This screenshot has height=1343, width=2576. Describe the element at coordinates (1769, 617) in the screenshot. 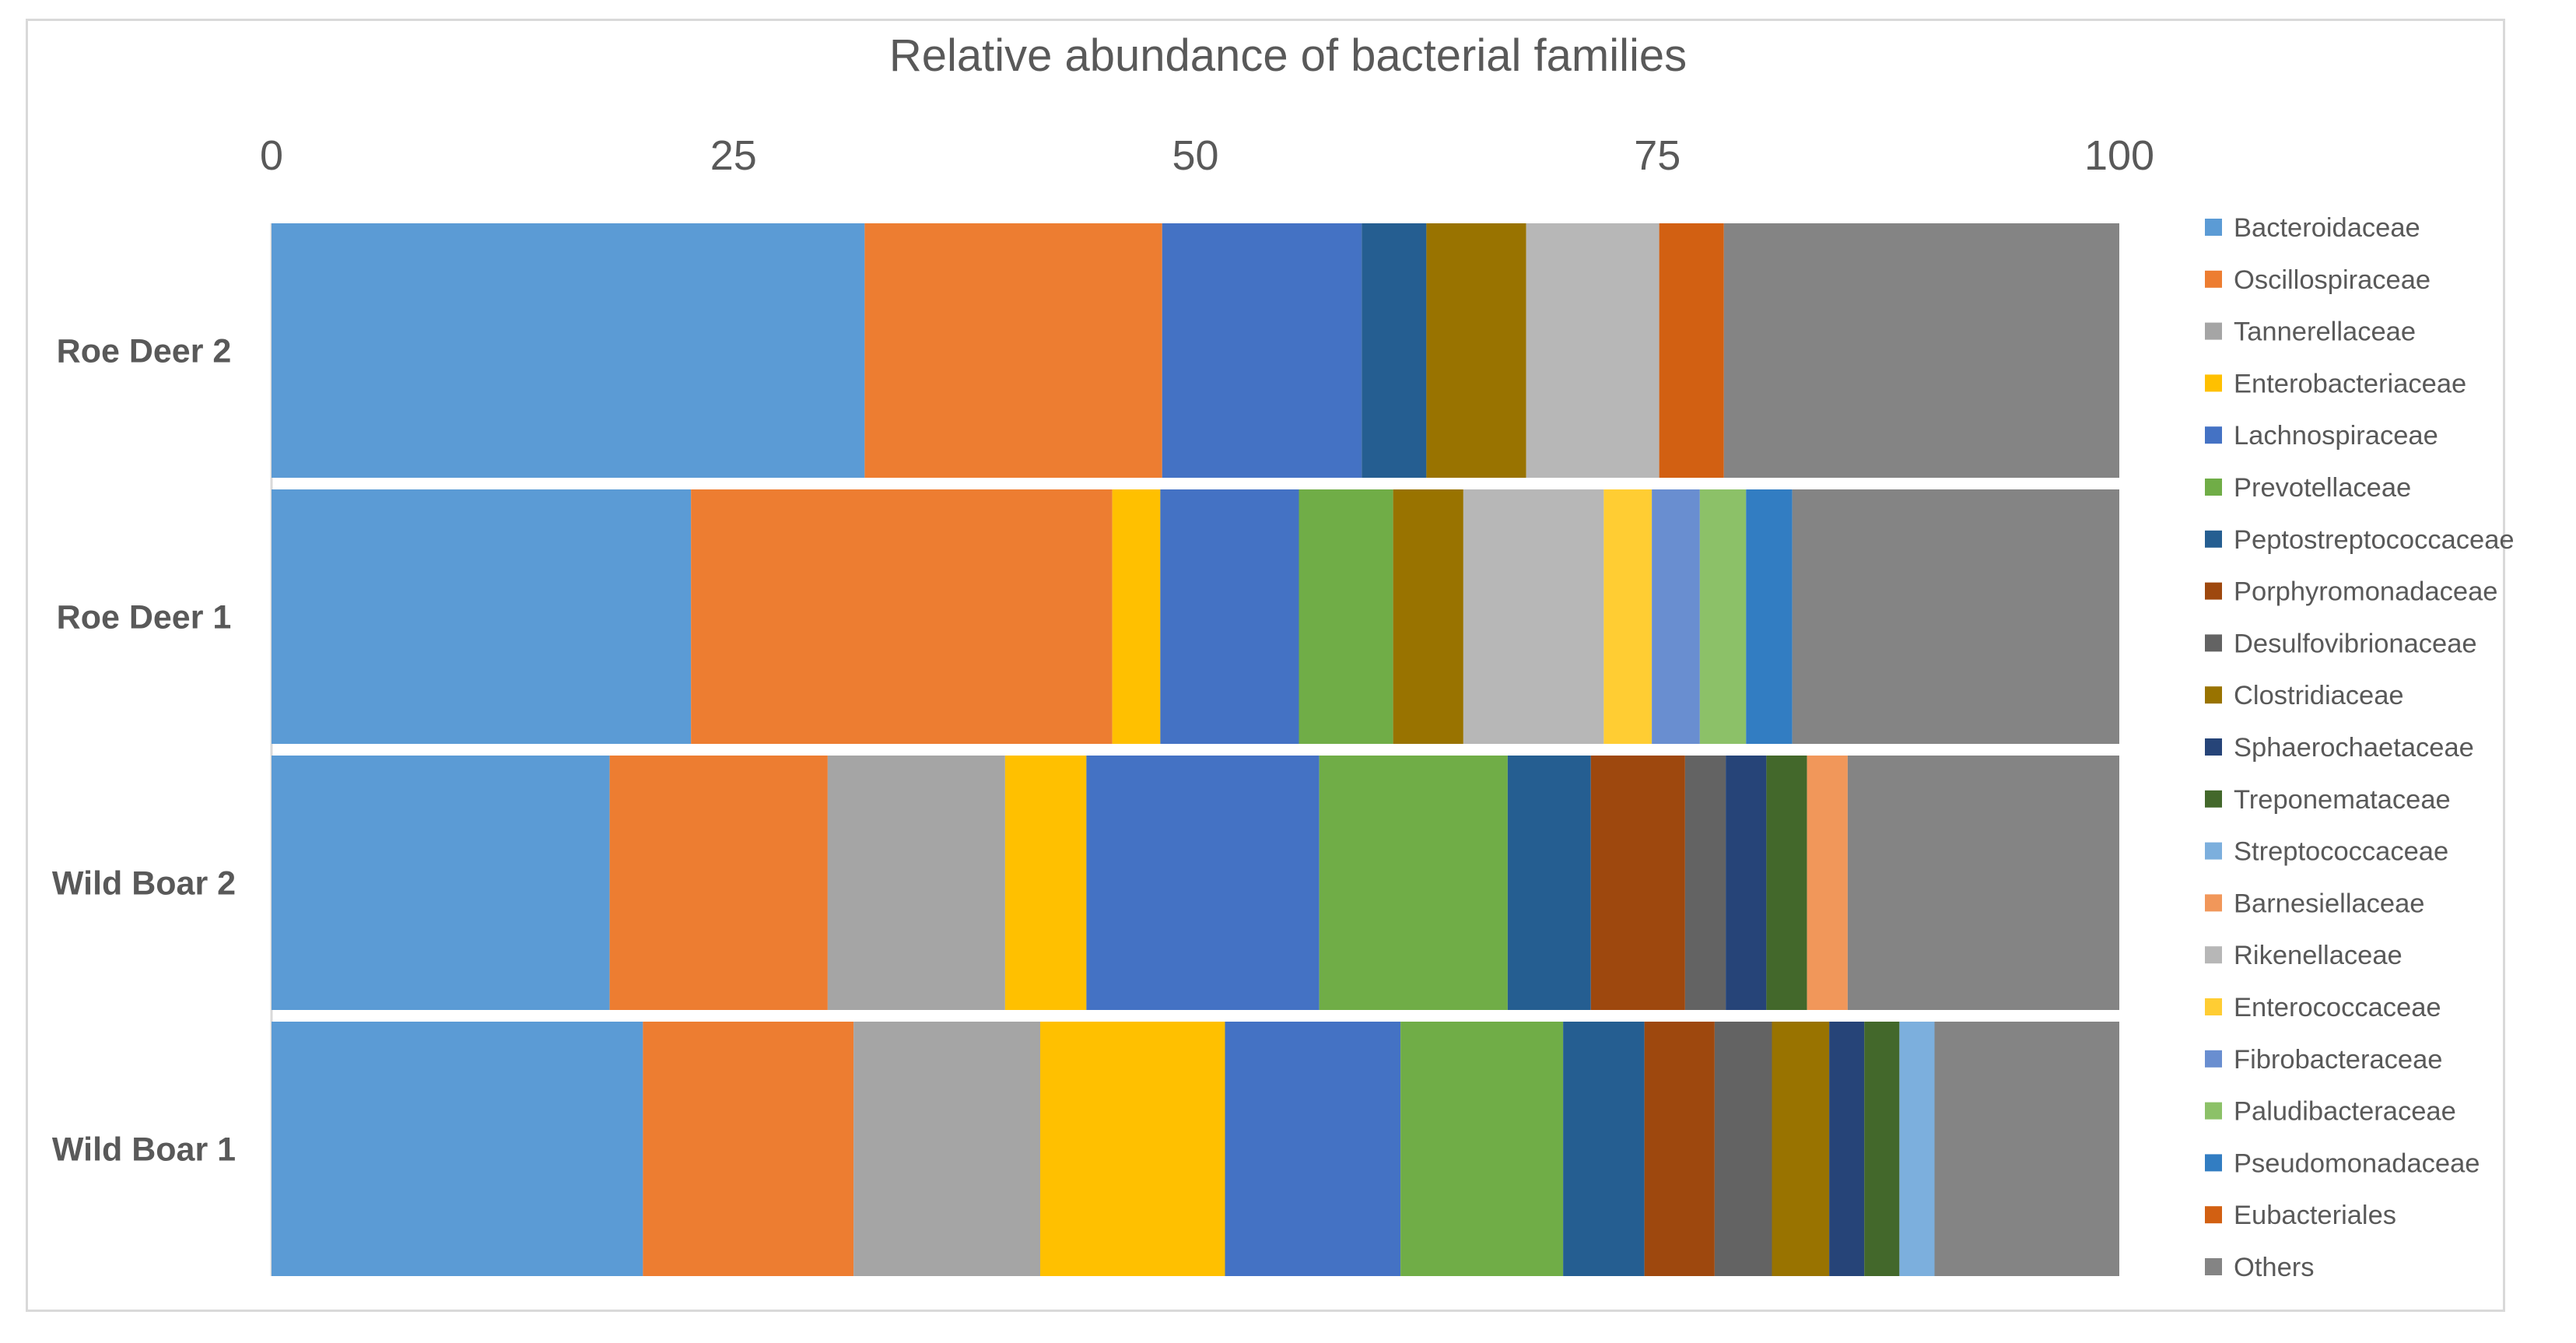

I see `bar-segment-pseudomonadaceae` at that location.